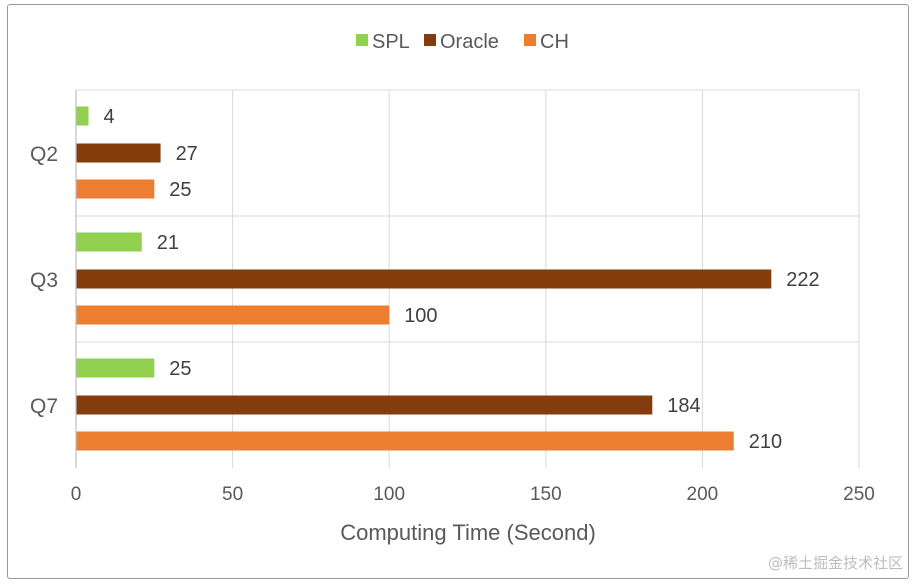 Image resolution: width=917 pixels, height=587 pixels. I want to click on y-category-label-q7: Q7, so click(44, 406).